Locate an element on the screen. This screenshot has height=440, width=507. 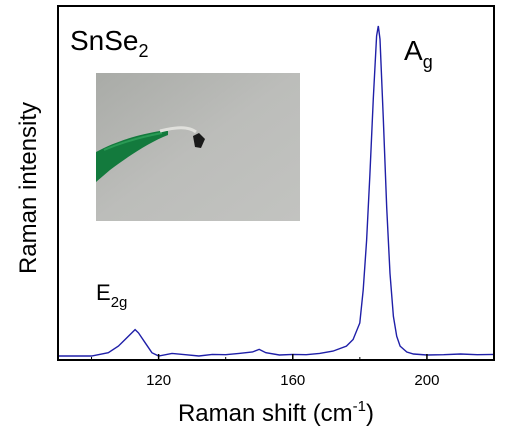
peak-label-ag: Ag is located at coordinates (418, 53).